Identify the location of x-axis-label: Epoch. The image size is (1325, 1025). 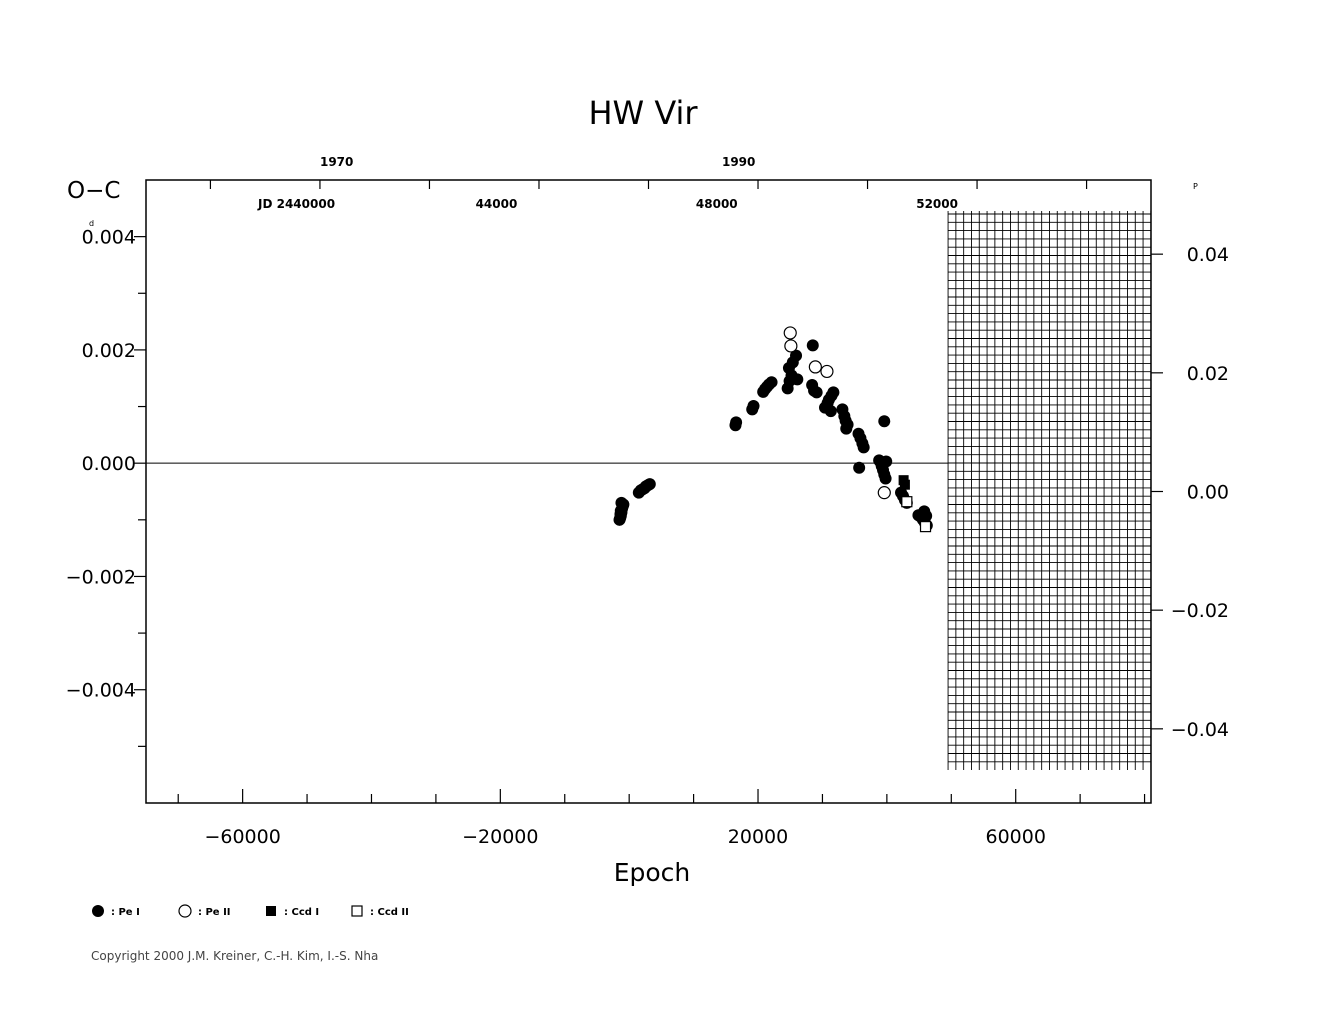
(652, 872).